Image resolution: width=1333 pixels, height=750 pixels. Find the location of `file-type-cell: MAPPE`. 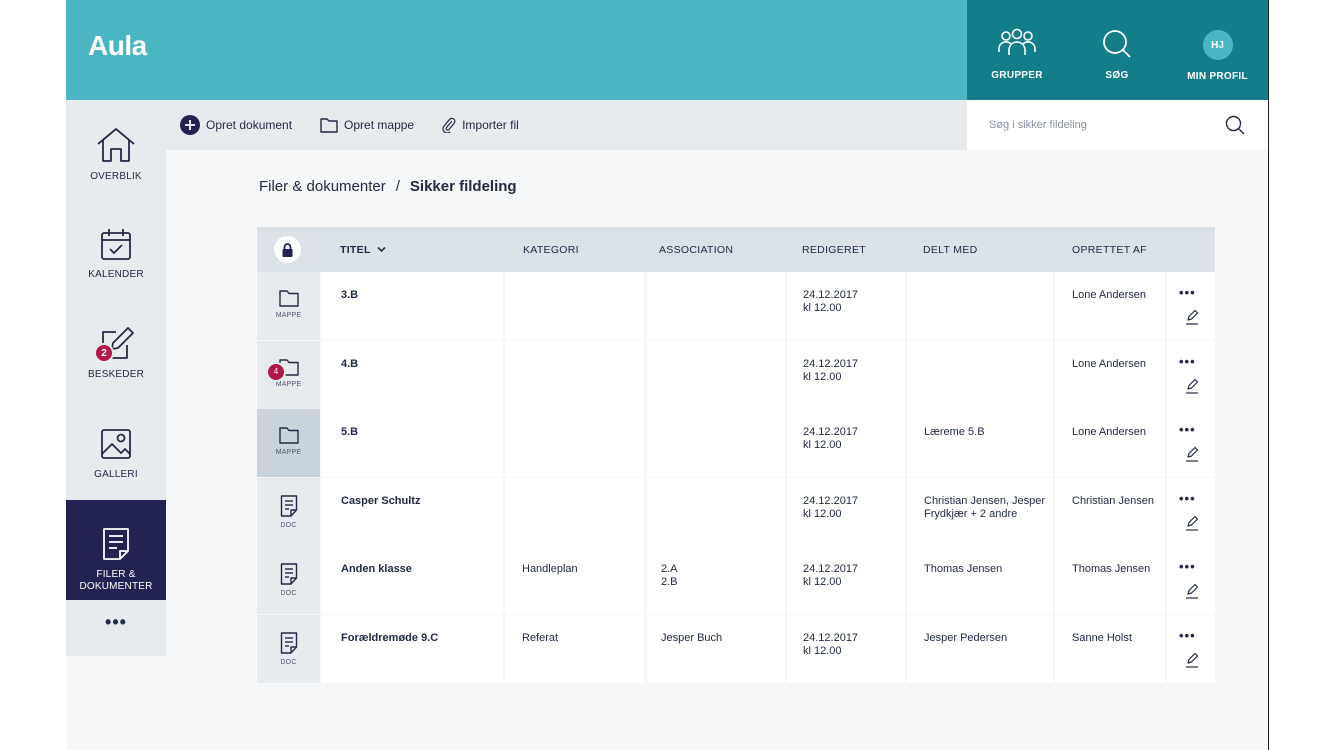

file-type-cell: MAPPE is located at coordinates (288, 306).